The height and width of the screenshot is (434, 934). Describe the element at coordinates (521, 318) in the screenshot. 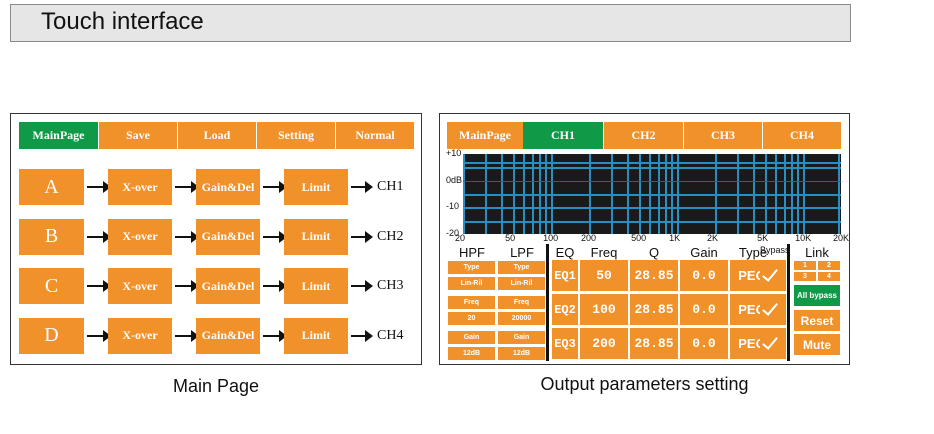

I see `lpf-freq-value: 20000` at that location.